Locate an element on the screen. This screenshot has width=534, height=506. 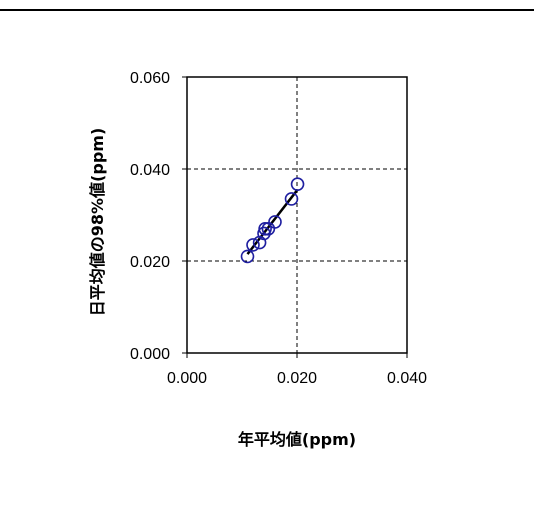
y-tick-label: 0.020 is located at coordinates (150, 262).